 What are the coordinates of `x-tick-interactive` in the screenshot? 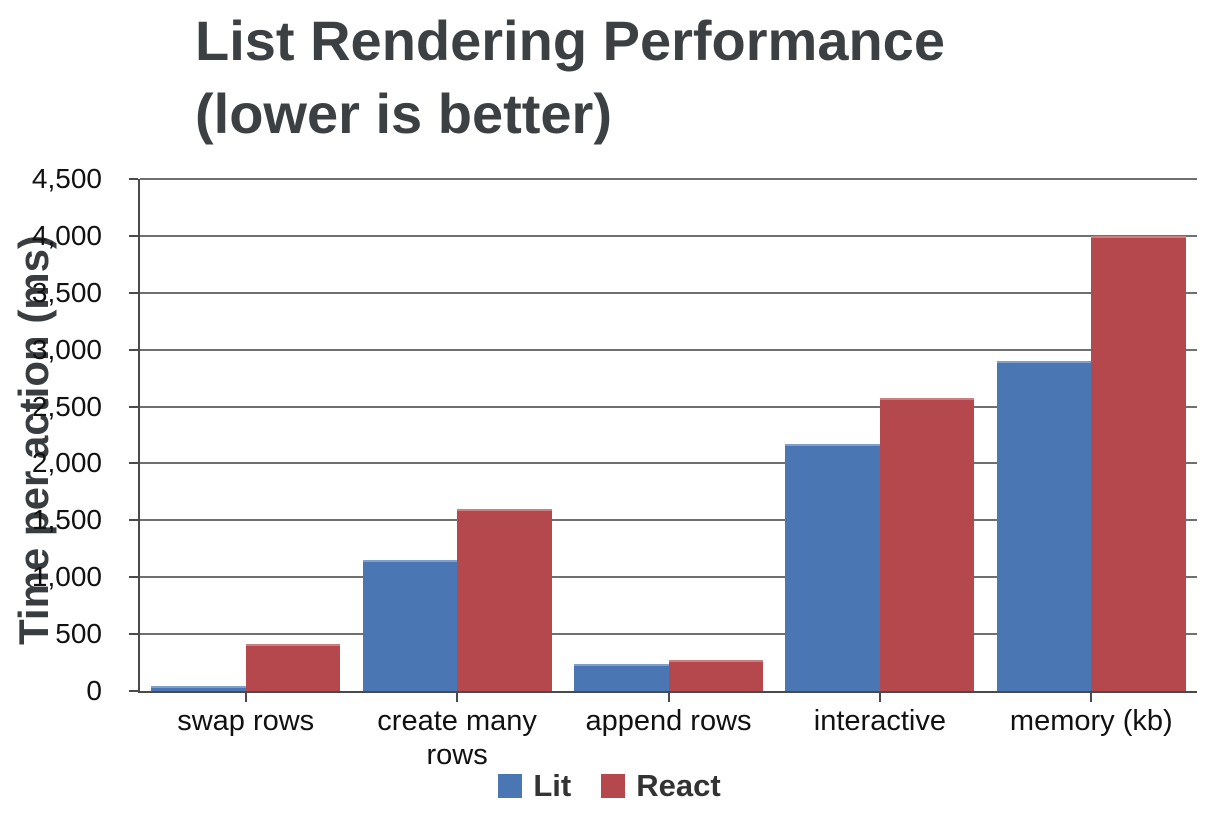 It's located at (879, 697).